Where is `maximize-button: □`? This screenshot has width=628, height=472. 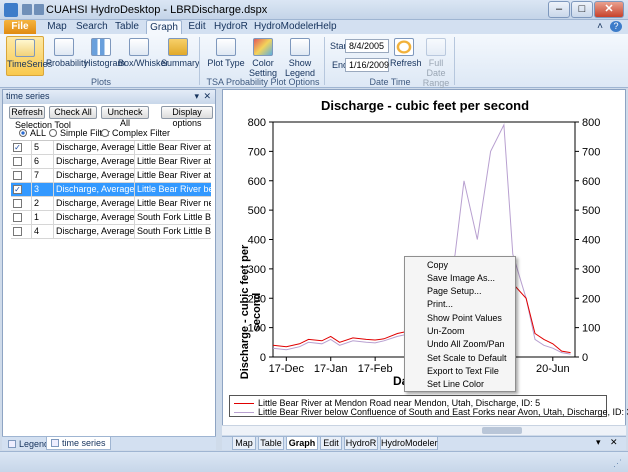 maximize-button: □ is located at coordinates (582, 9).